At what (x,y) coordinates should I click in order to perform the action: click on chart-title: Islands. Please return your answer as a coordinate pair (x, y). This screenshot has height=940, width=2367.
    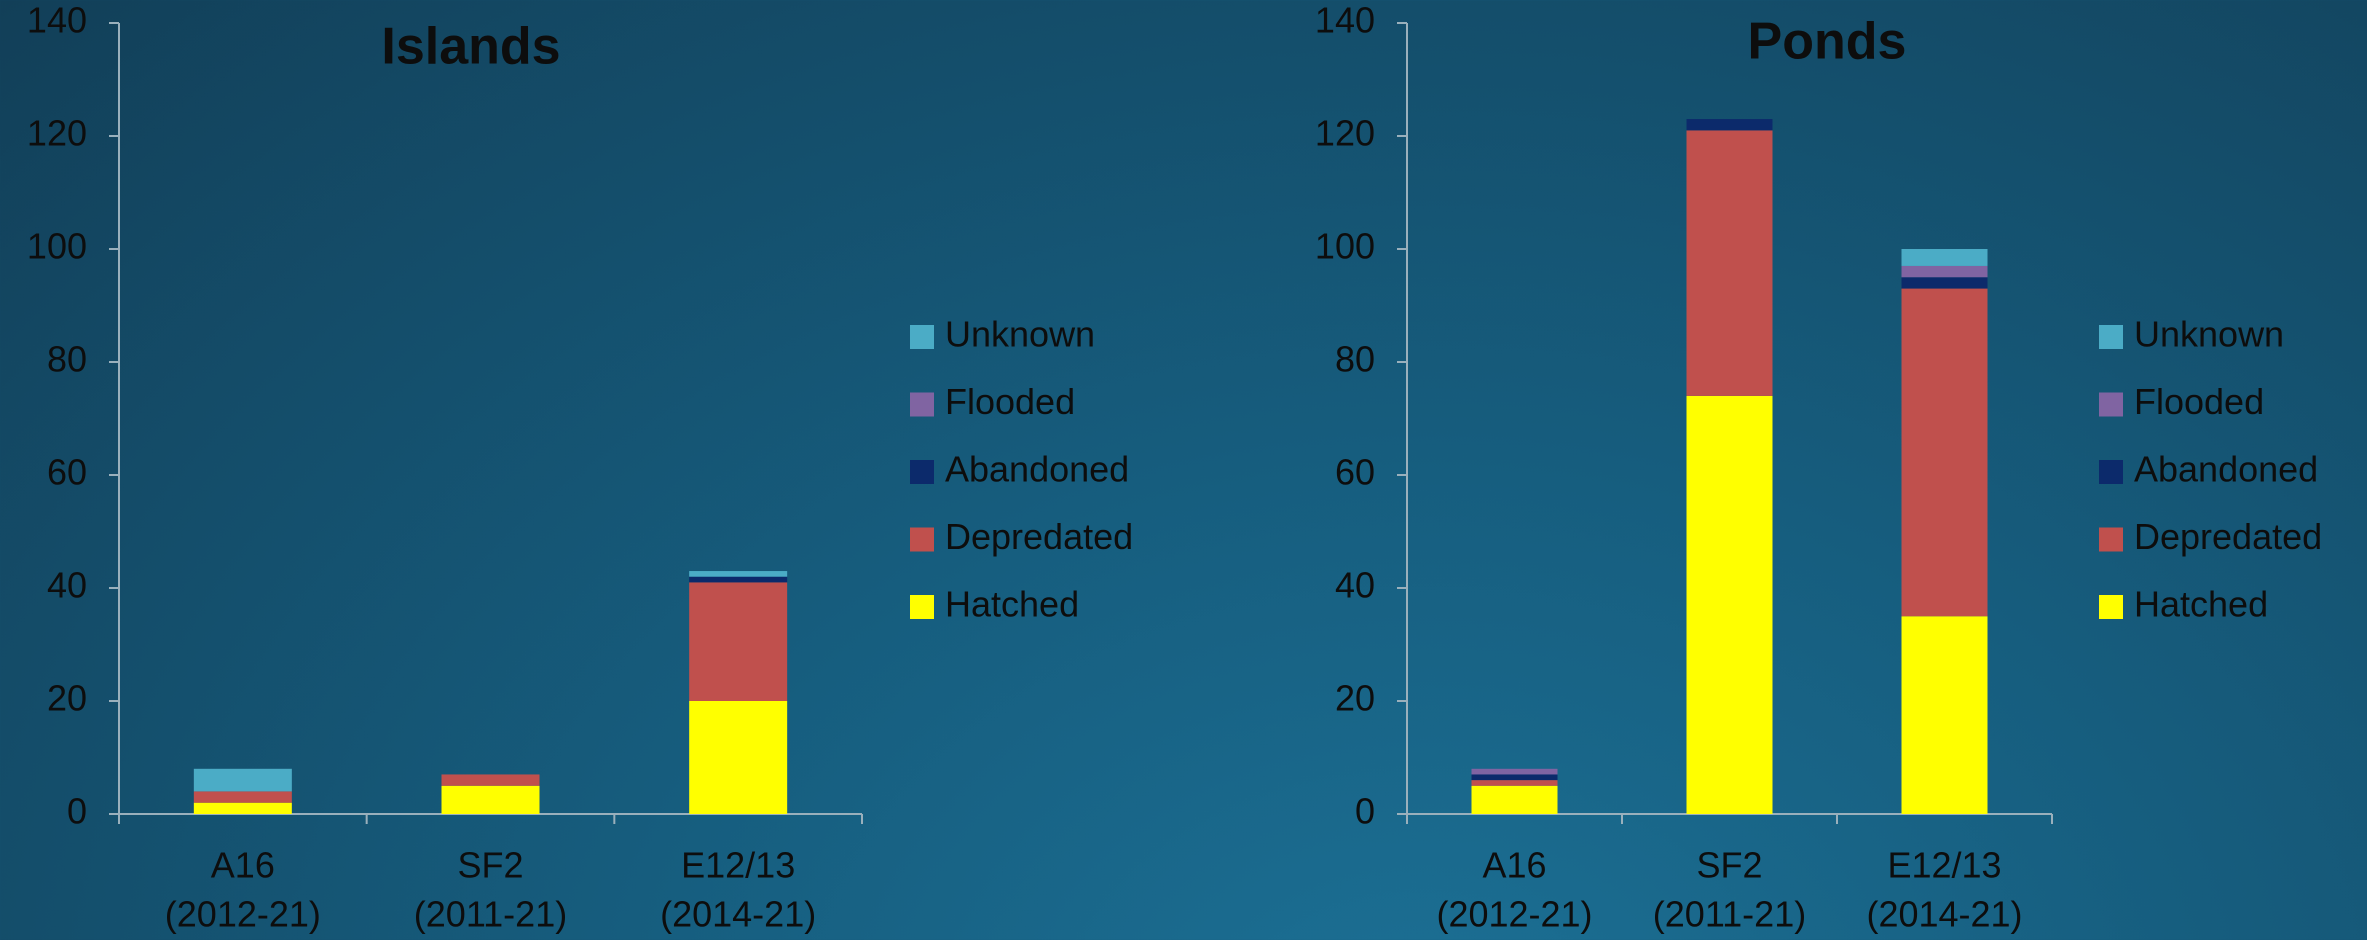
    Looking at the image, I should click on (470, 47).